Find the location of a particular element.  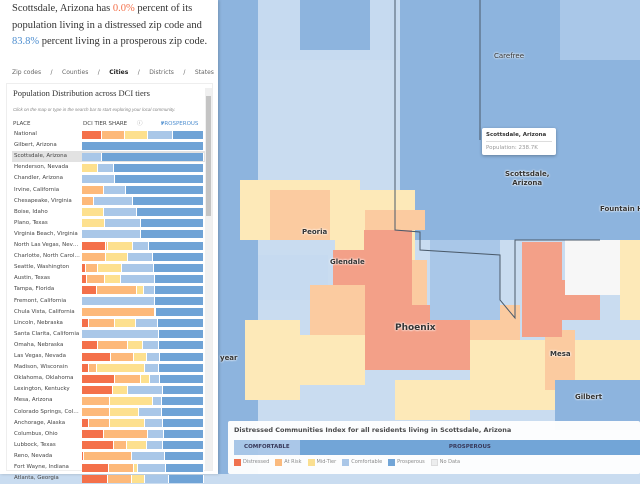

place-name: Reno, Nevada is located at coordinates (33, 455).